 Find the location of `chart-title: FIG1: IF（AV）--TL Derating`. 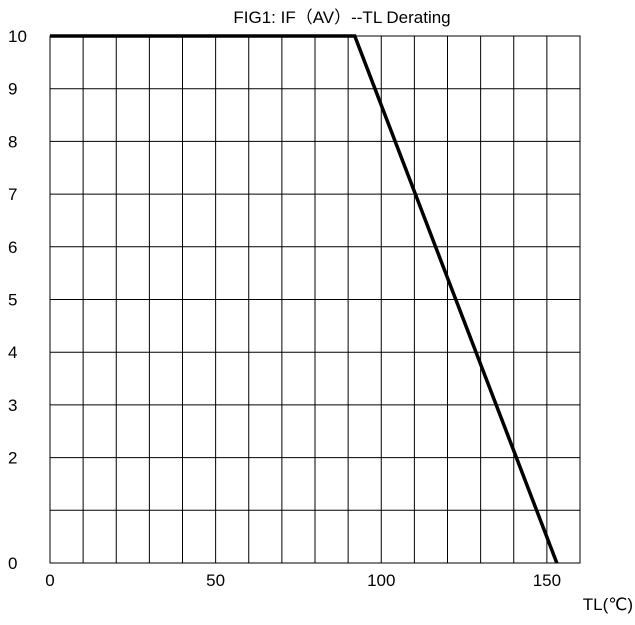

chart-title: FIG1: IF（AV）--TL Derating is located at coordinates (341, 17).